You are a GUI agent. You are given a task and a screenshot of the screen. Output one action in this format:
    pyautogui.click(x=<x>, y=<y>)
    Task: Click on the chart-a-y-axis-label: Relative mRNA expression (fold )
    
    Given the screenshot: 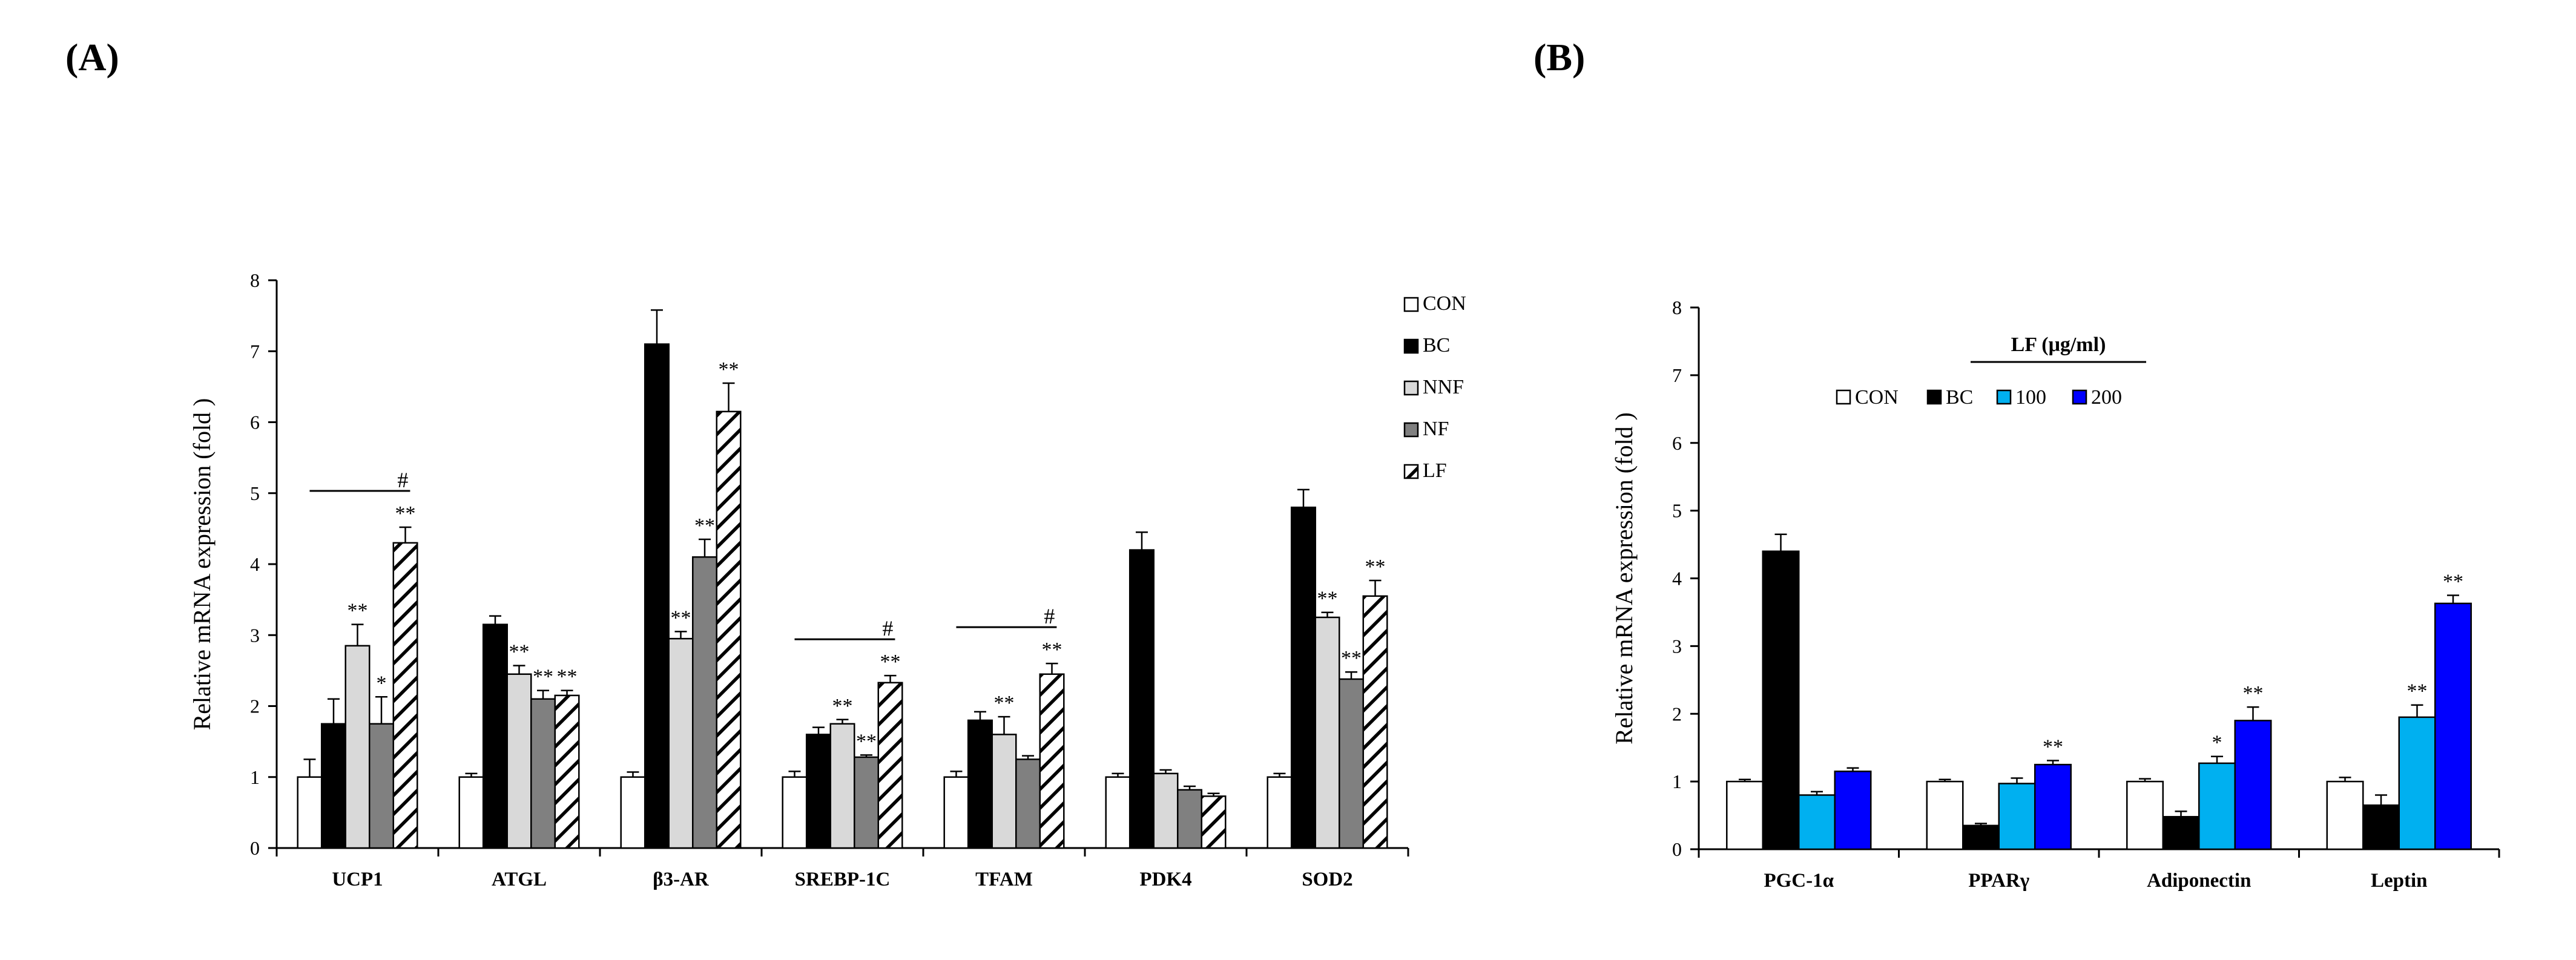 What is the action you would take?
    pyautogui.click(x=202, y=564)
    